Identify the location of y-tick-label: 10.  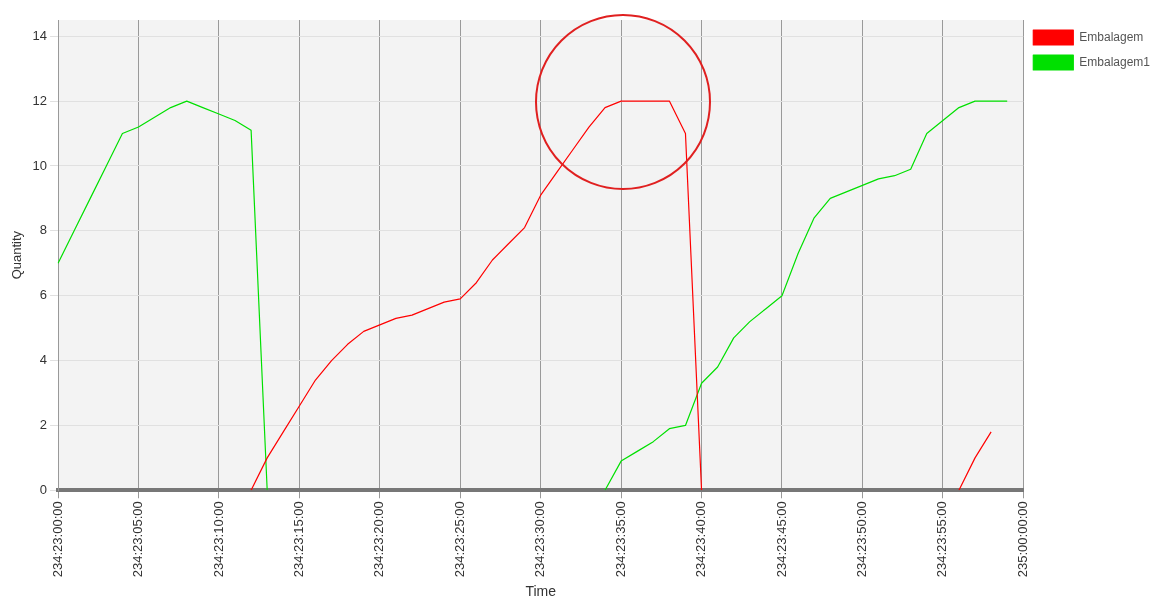
(40, 165).